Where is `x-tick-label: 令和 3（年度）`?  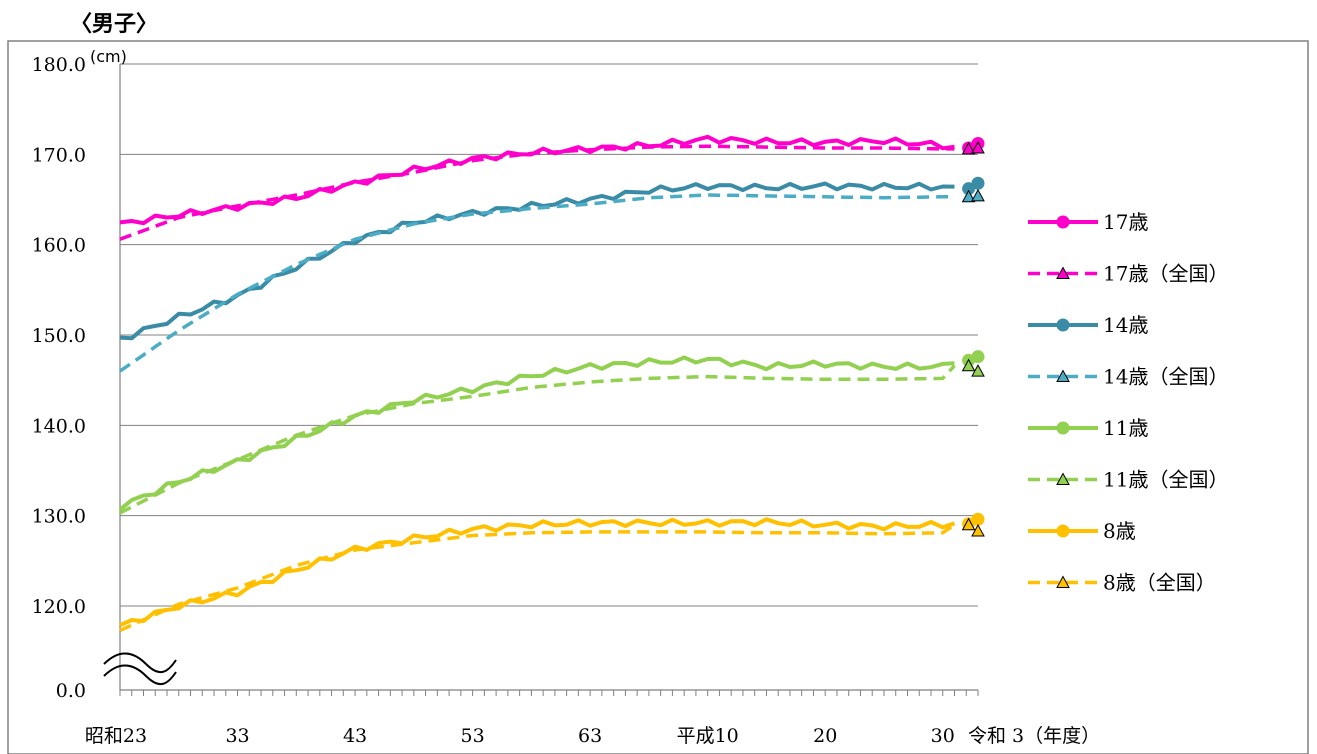
x-tick-label: 令和 3（年度） is located at coordinates (1034, 736).